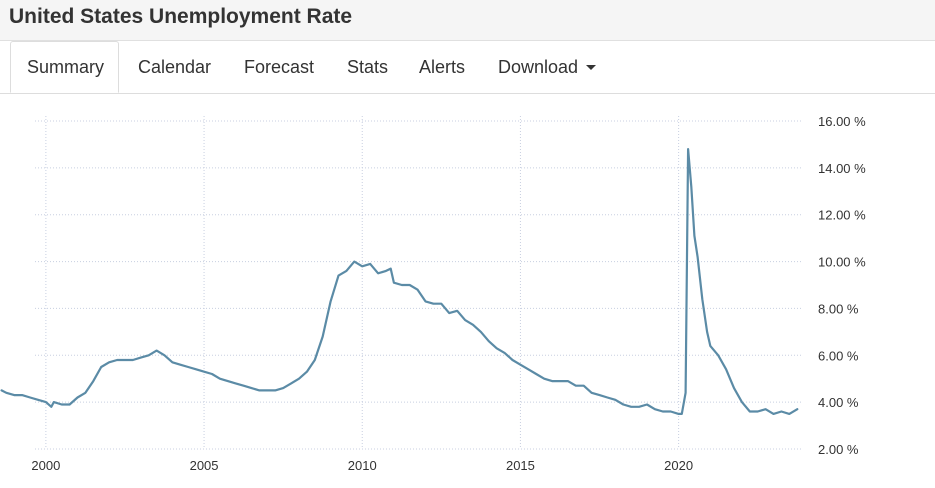 Image resolution: width=935 pixels, height=488 pixels. I want to click on y-tick-label: 12.00 %, so click(842, 215).